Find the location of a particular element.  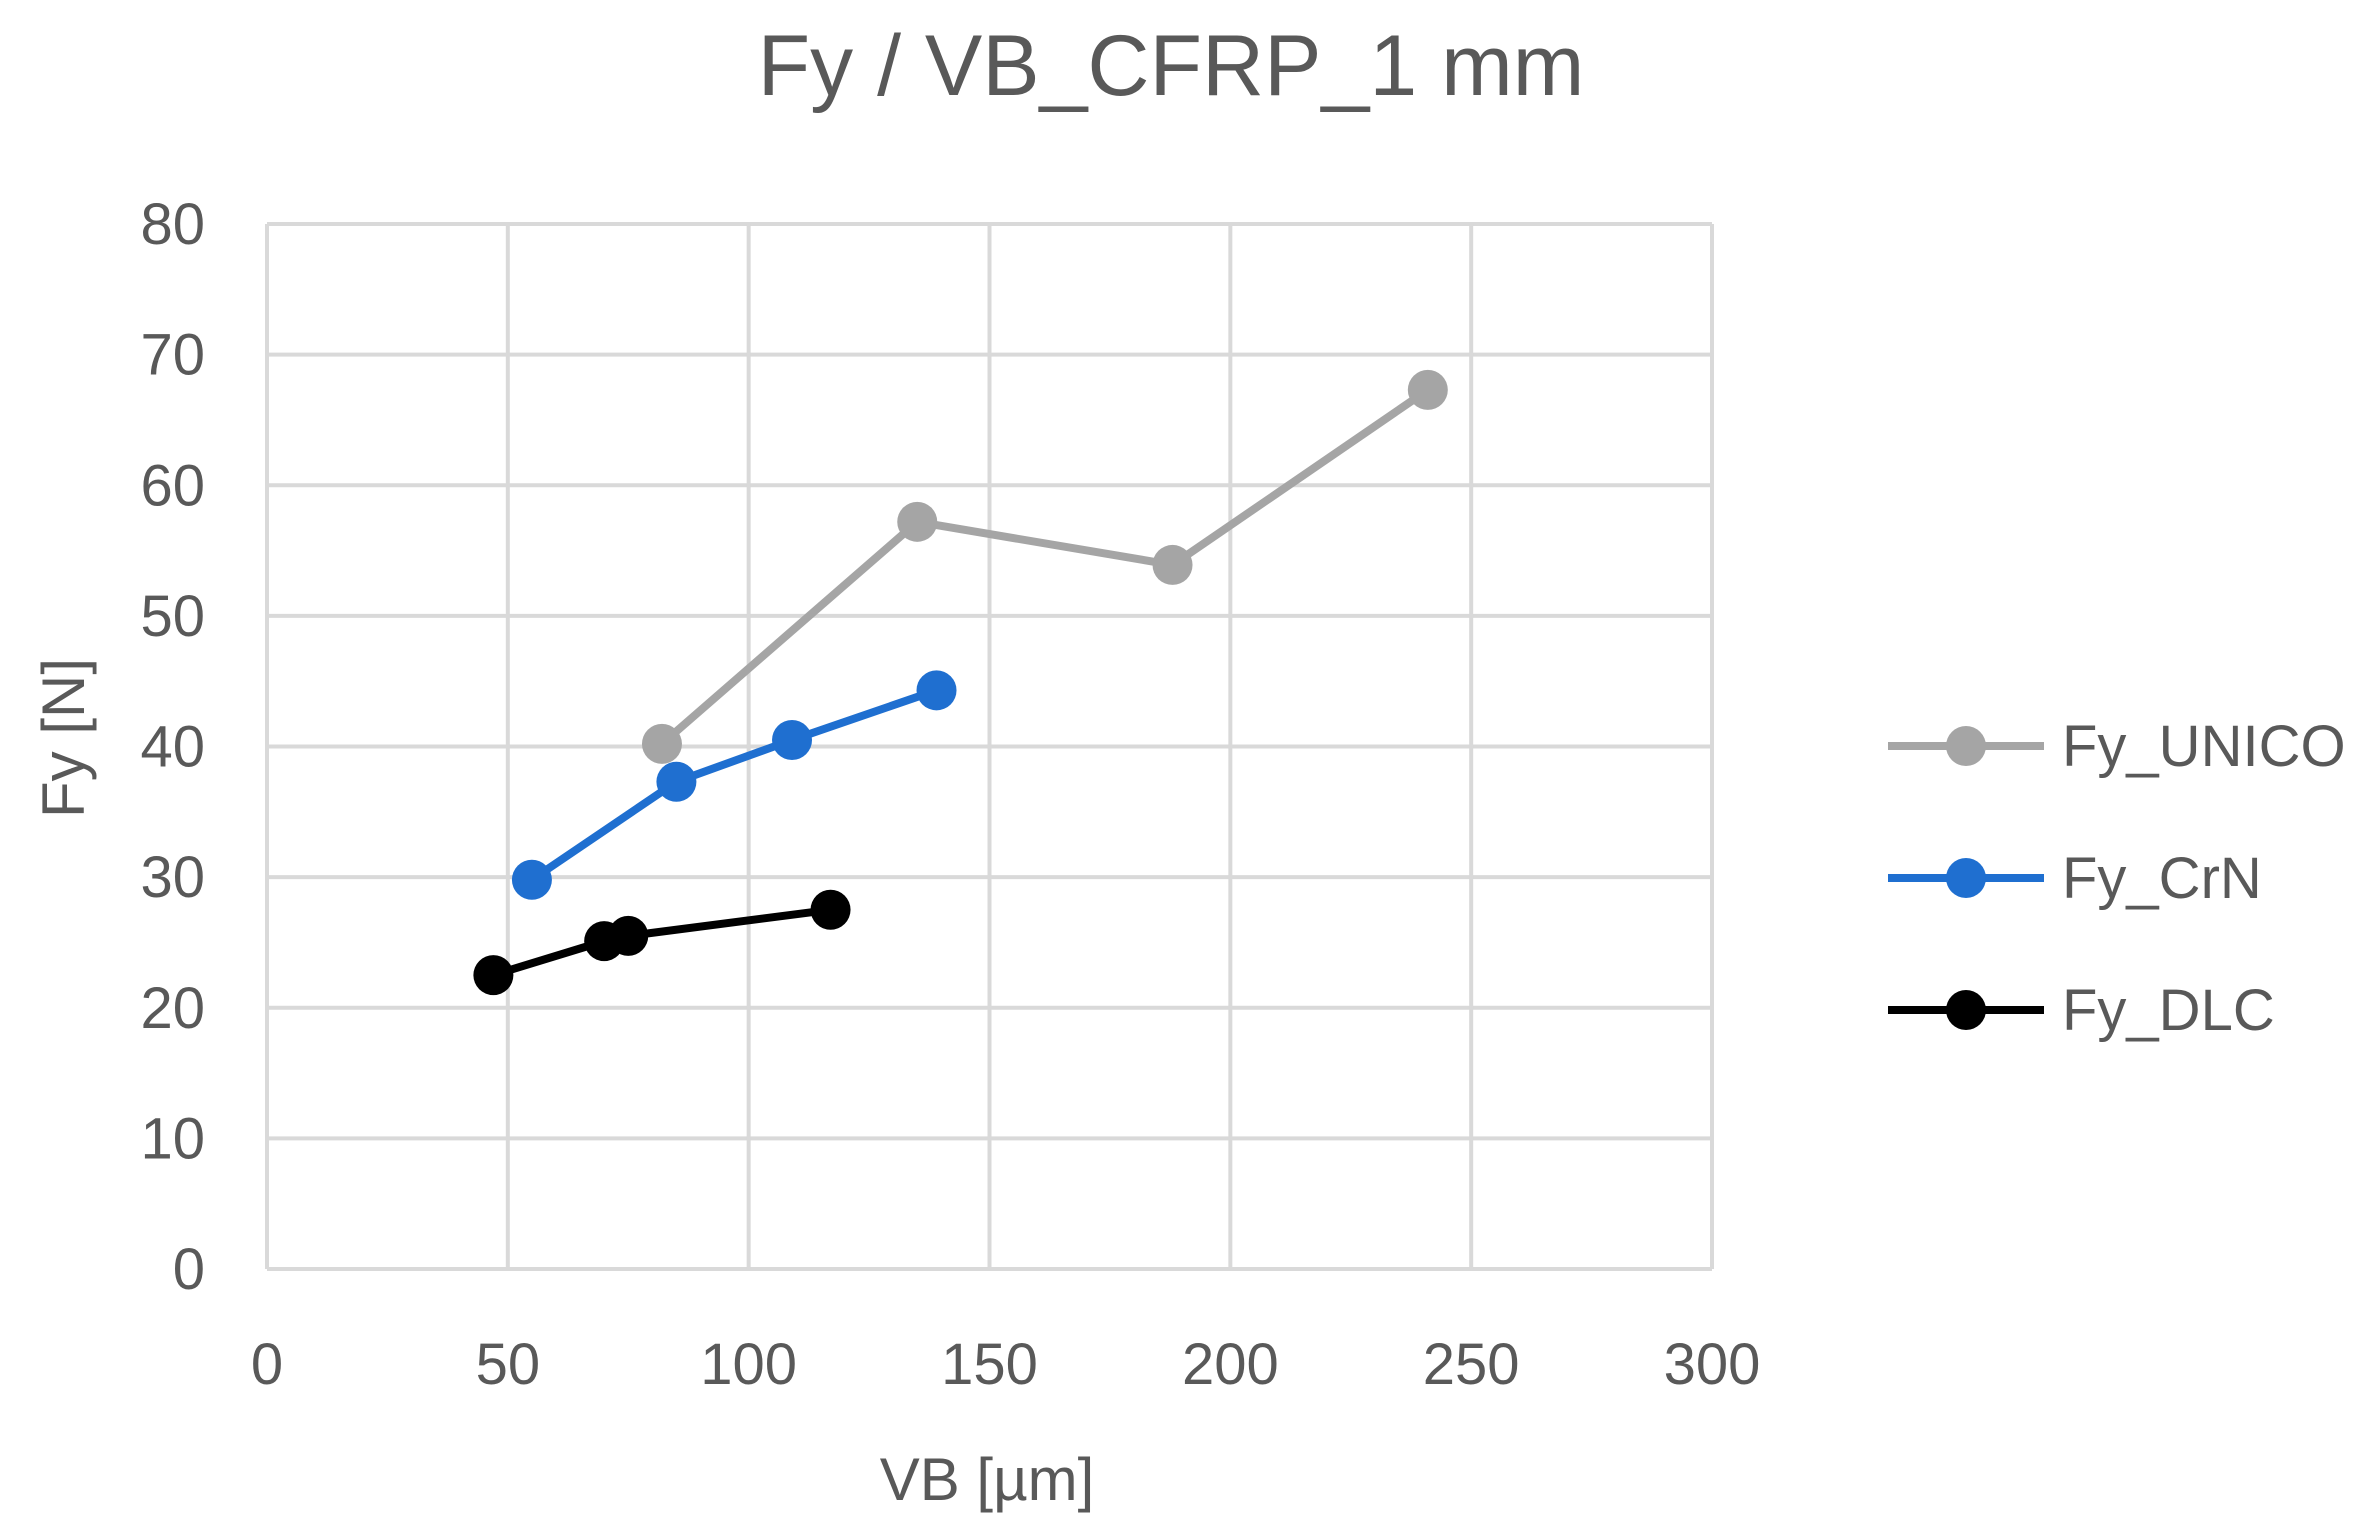

legend-marker-fy-dlc is located at coordinates (1966, 1010).